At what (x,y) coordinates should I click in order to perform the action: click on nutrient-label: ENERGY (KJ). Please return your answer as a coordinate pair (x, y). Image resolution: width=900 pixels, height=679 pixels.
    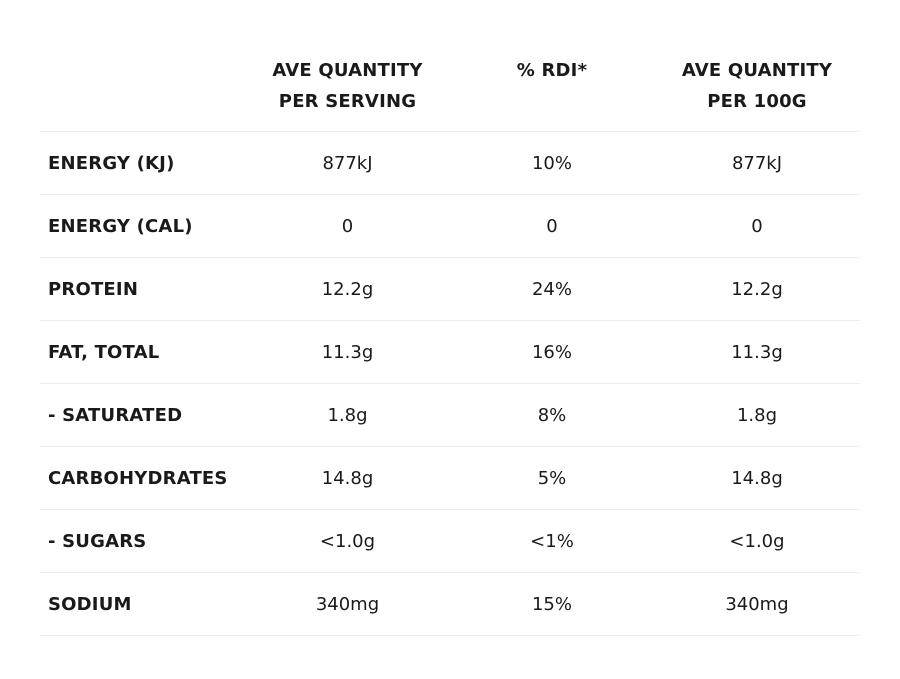
    Looking at the image, I should click on (142, 163).